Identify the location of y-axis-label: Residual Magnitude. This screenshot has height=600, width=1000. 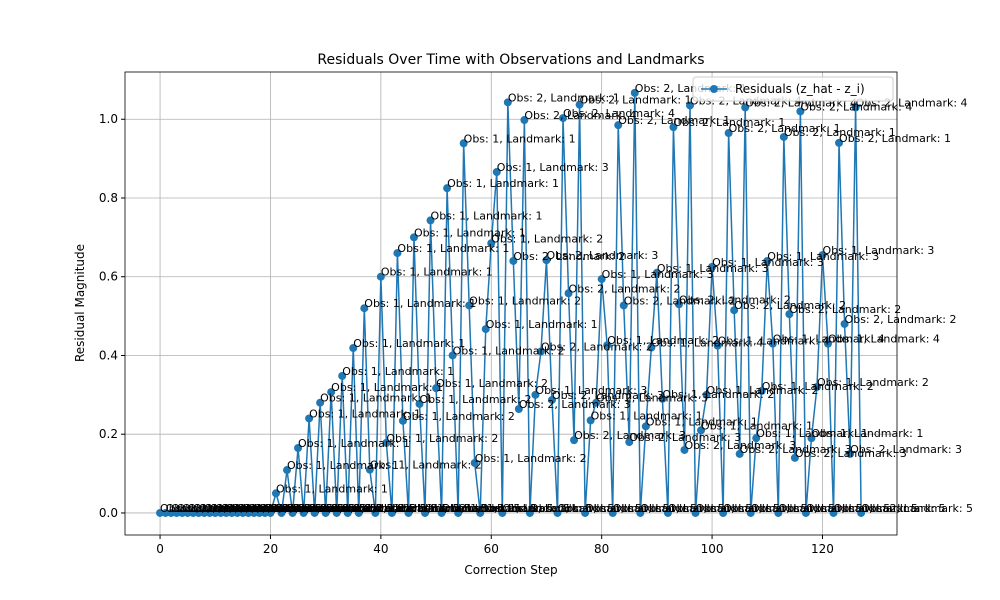
(80, 303).